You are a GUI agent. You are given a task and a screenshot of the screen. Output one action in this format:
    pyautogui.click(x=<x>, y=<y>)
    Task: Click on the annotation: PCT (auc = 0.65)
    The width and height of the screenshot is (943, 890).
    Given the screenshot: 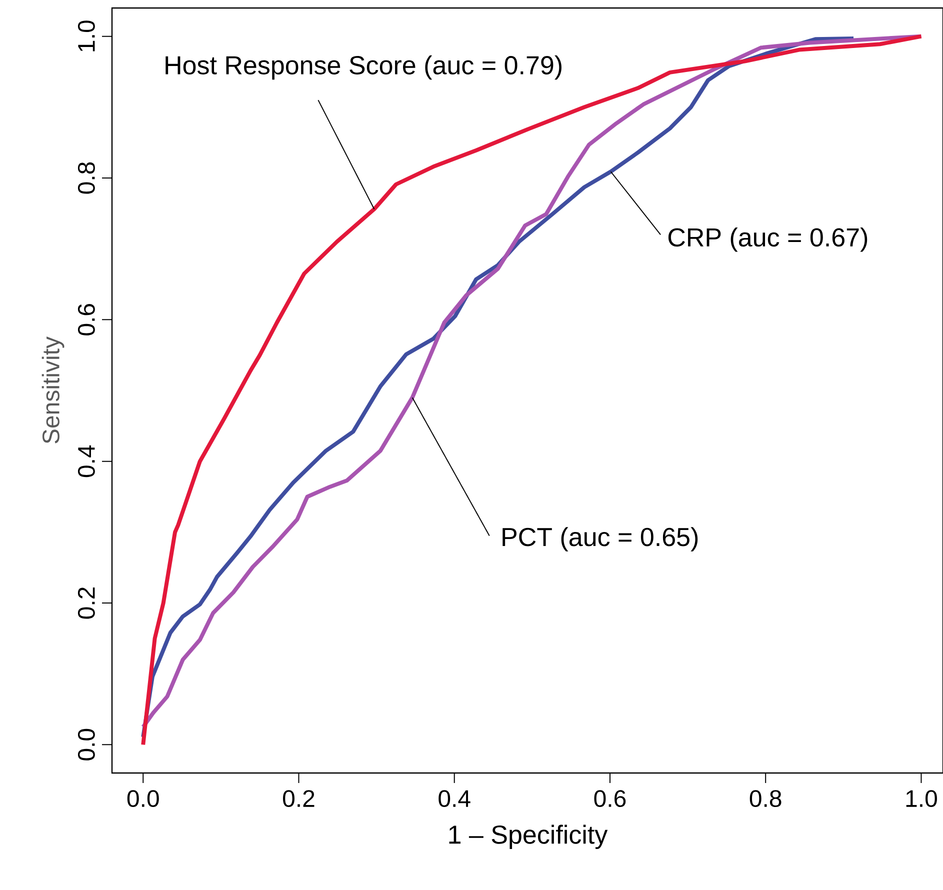 What is the action you would take?
    pyautogui.click(x=600, y=539)
    